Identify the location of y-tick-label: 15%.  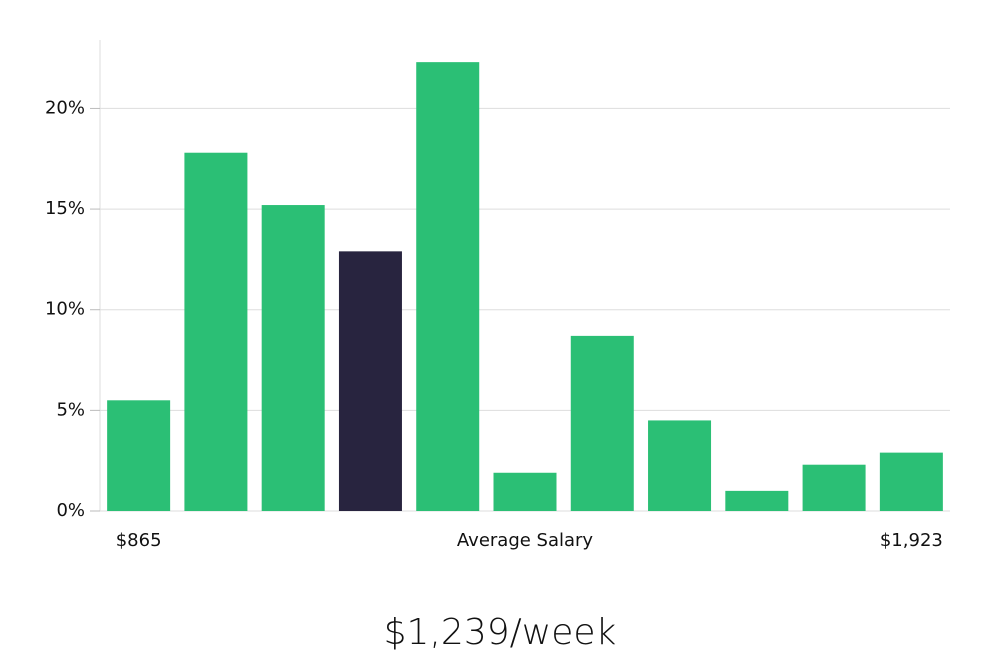
(65, 208).